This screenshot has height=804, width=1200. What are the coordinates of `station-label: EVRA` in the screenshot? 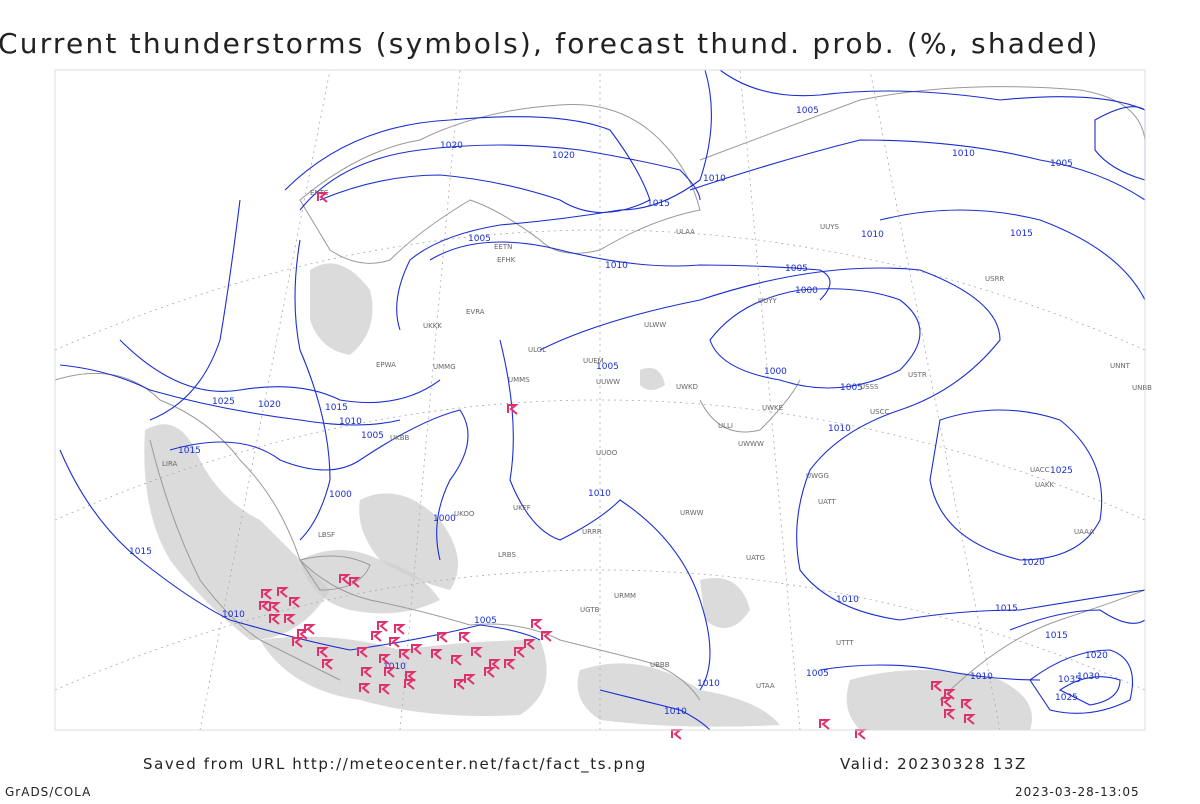 It's located at (475, 312).